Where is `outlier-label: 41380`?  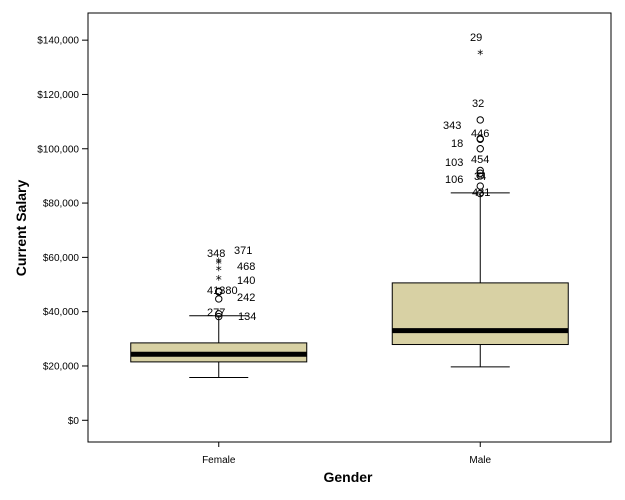 outlier-label: 41380 is located at coordinates (222, 291).